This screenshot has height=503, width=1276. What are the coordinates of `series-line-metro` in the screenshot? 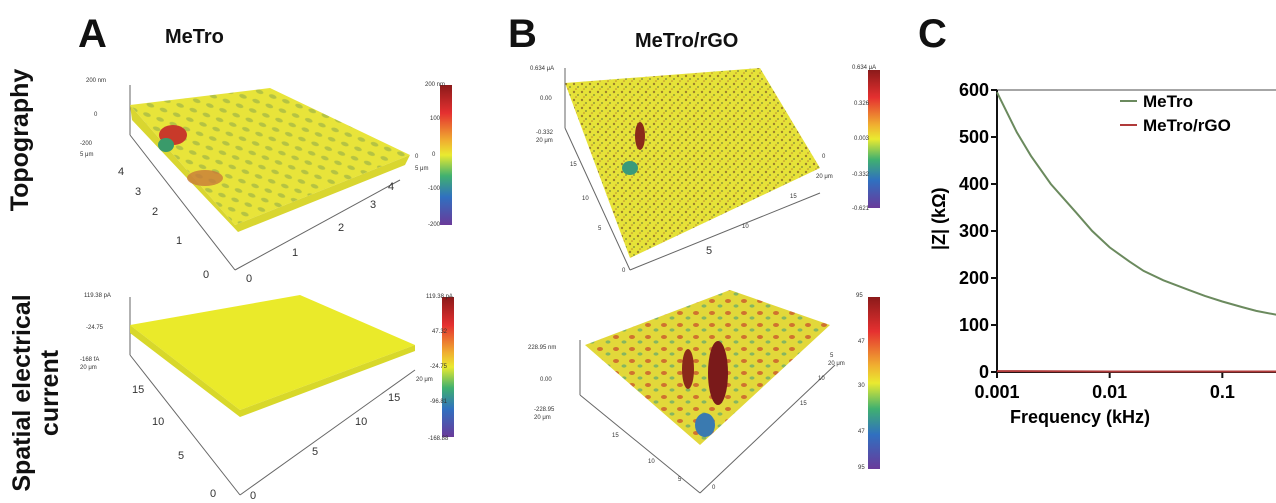 It's located at (1136, 203).